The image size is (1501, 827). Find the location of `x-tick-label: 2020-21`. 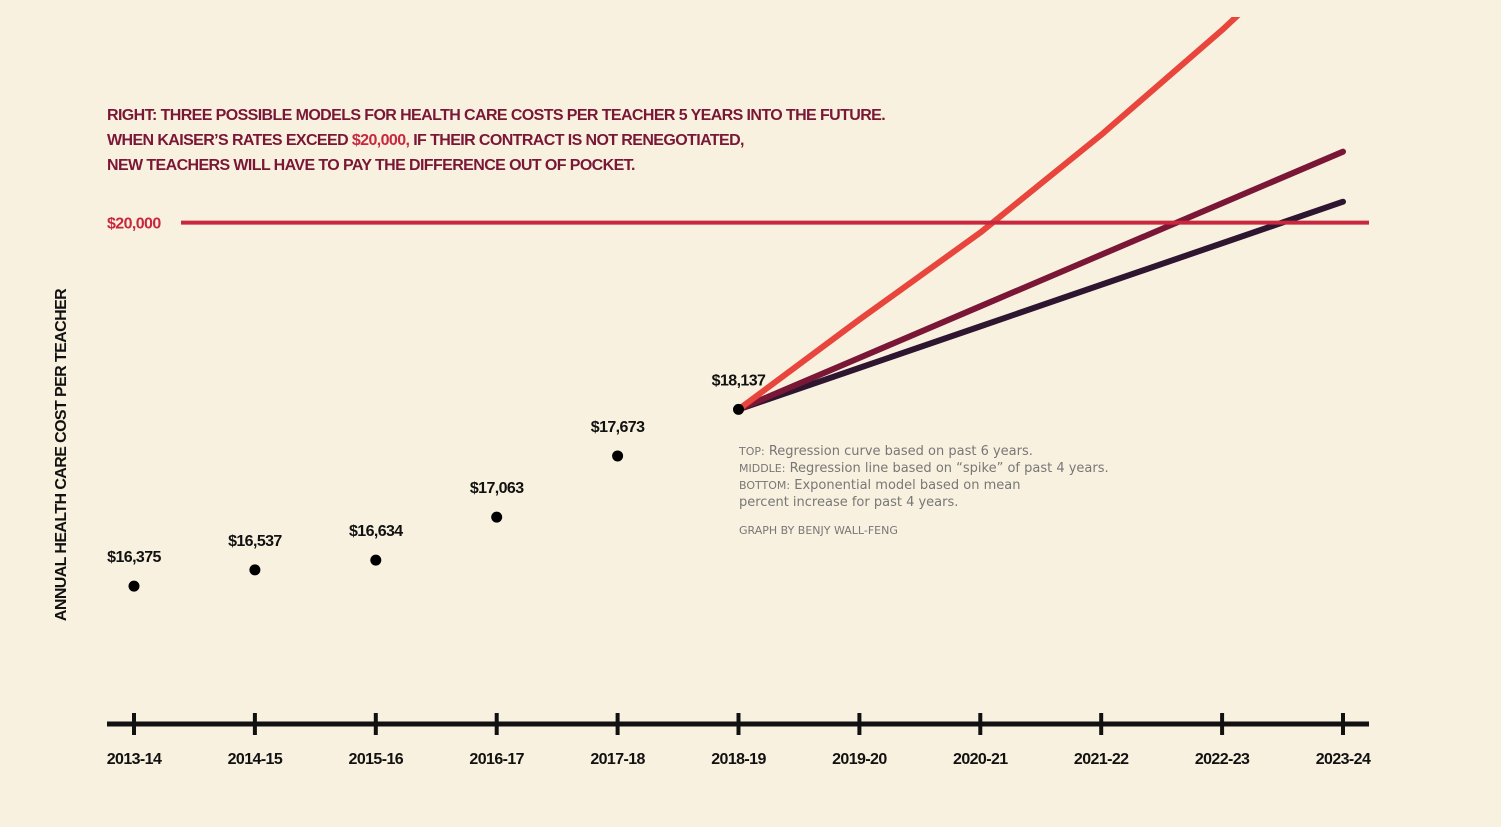

x-tick-label: 2020-21 is located at coordinates (980, 759).